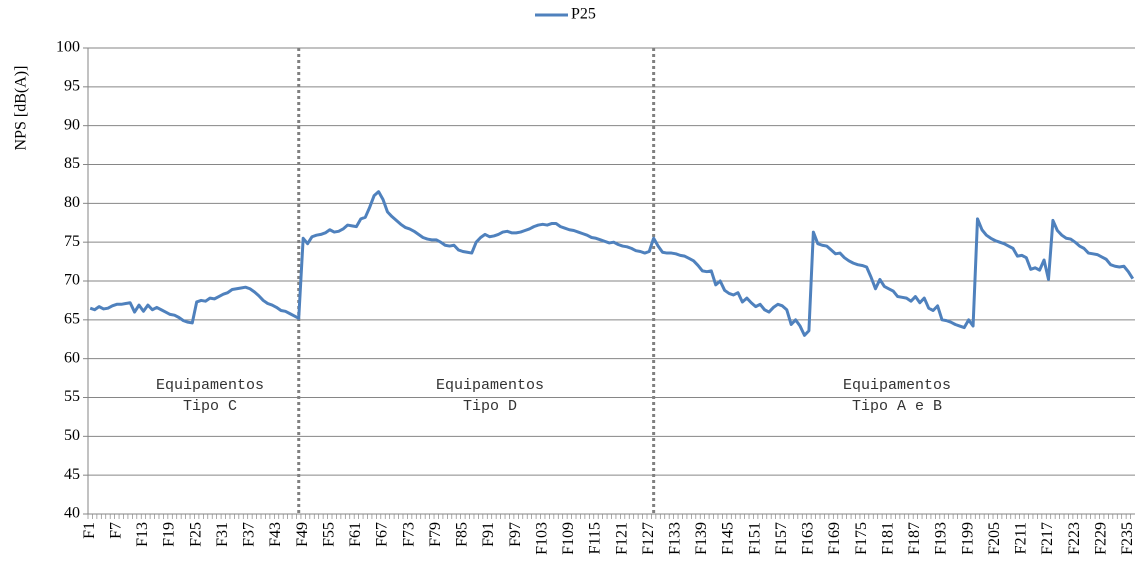 This screenshot has height=581, width=1141. What do you see at coordinates (68, 47) in the screenshot?
I see `y-tick-label: 100` at bounding box center [68, 47].